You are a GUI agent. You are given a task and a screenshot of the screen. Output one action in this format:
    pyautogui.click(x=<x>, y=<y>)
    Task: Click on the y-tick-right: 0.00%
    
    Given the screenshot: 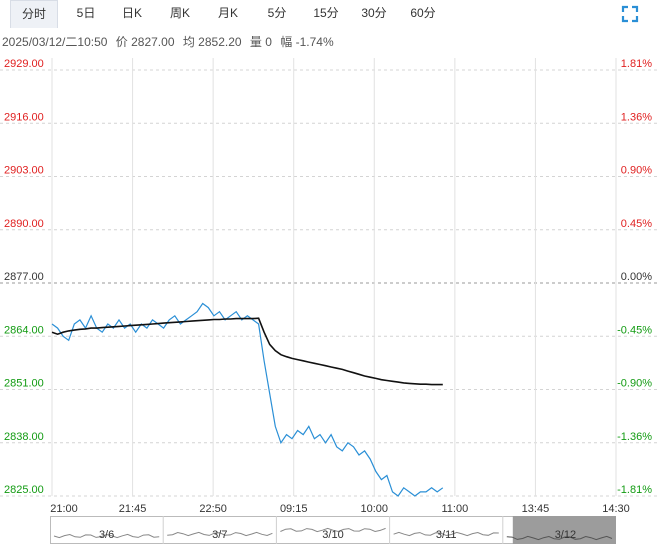 What is the action you would take?
    pyautogui.click(x=636, y=277)
    